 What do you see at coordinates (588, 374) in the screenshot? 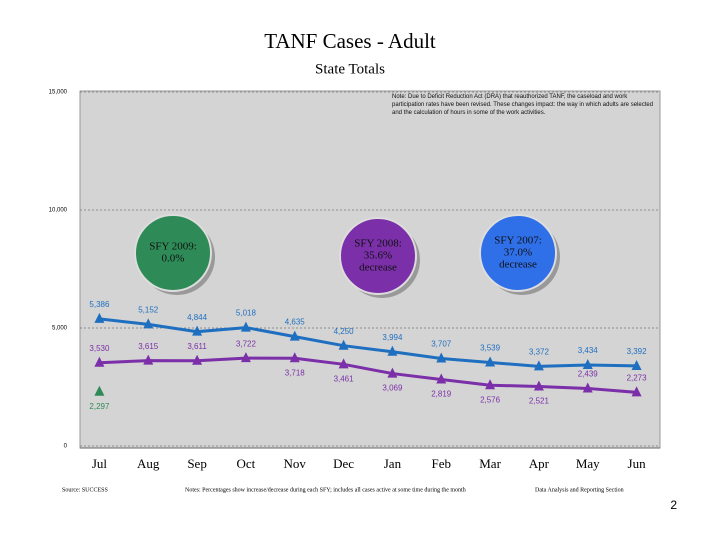
I see `data-label: 2,439` at bounding box center [588, 374].